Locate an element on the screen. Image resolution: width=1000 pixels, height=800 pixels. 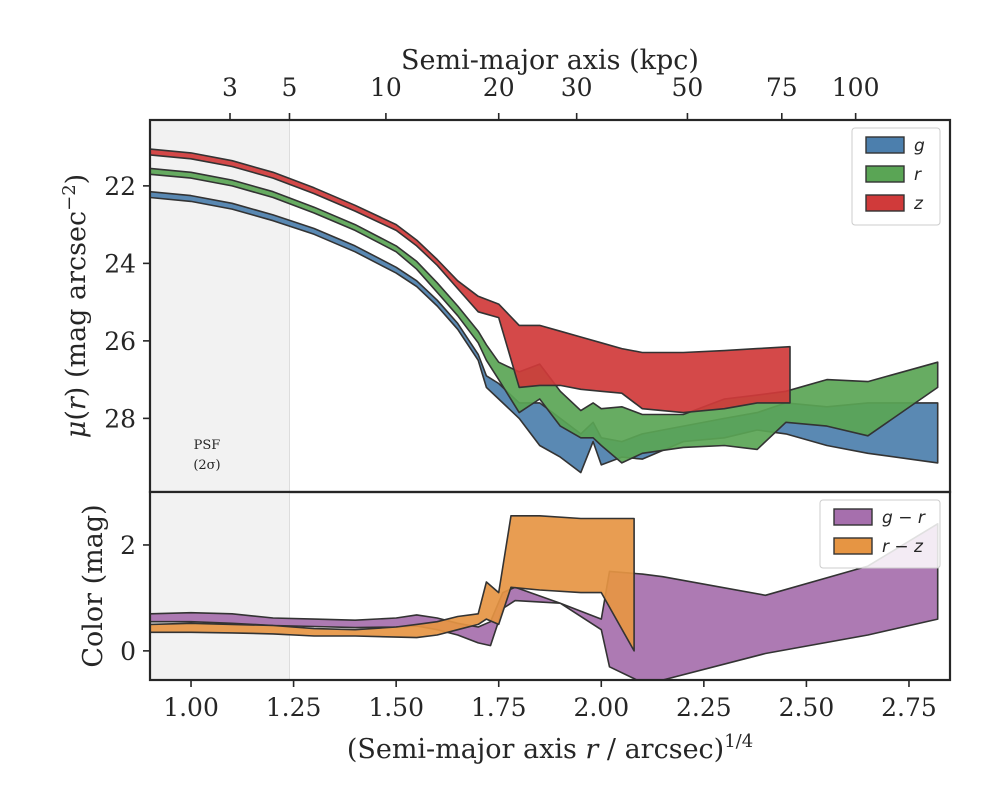
xlabel-r: r is located at coordinates (592, 749).